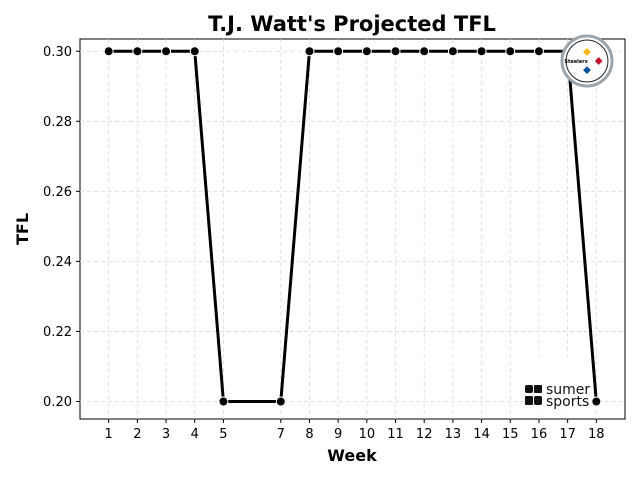 The width and height of the screenshot is (640, 480). Describe the element at coordinates (533, 395) in the screenshot. I see `sumer-sports-icon` at that location.